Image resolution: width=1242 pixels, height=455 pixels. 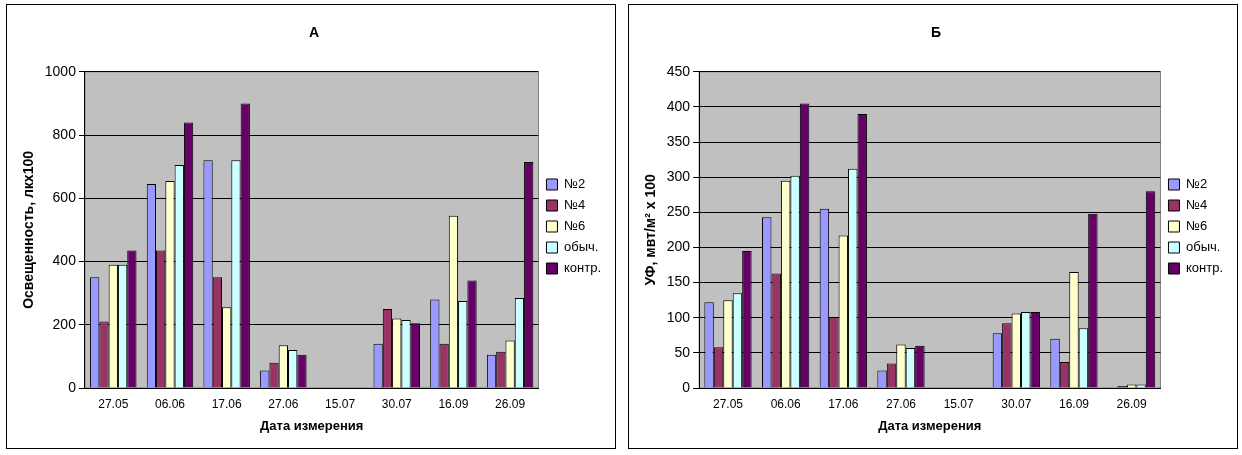 What do you see at coordinates (678, 176) in the screenshot?
I see `y-tick-label: 300` at bounding box center [678, 176].